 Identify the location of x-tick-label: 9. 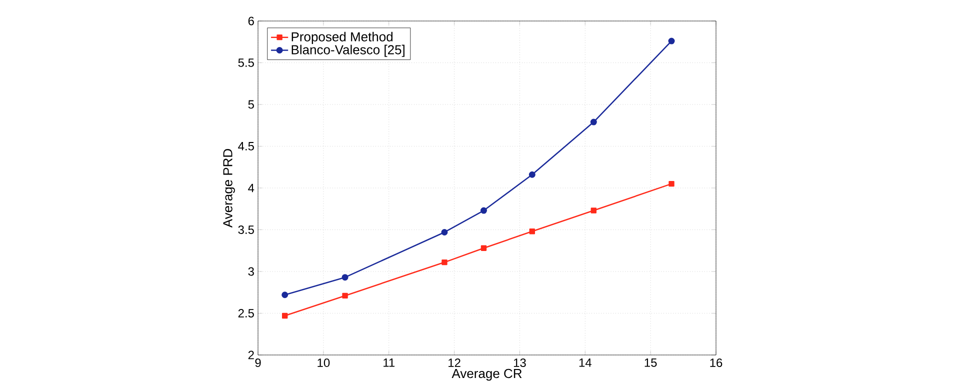
(258, 363).